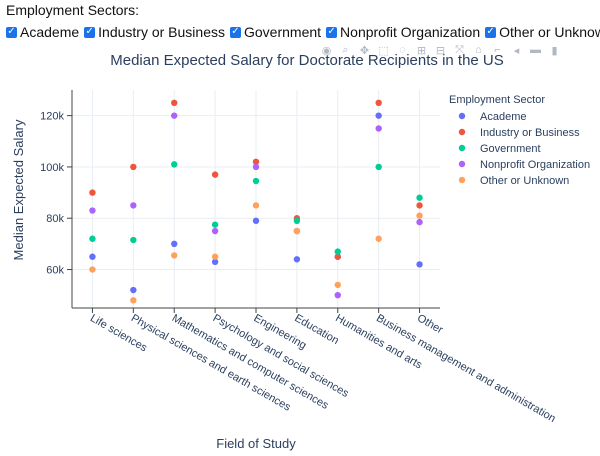 The width and height of the screenshot is (600, 456). What do you see at coordinates (430, 324) in the screenshot?
I see `x-tick-label: Other` at bounding box center [430, 324].